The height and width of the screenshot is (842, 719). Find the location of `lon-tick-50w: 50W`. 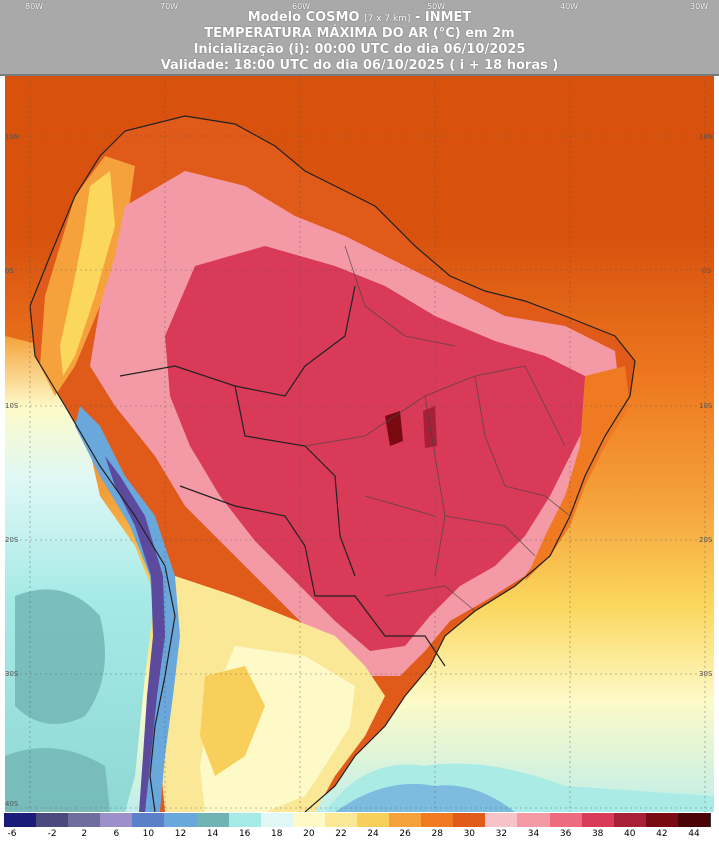

lon-tick-50w: 50W is located at coordinates (436, 6).